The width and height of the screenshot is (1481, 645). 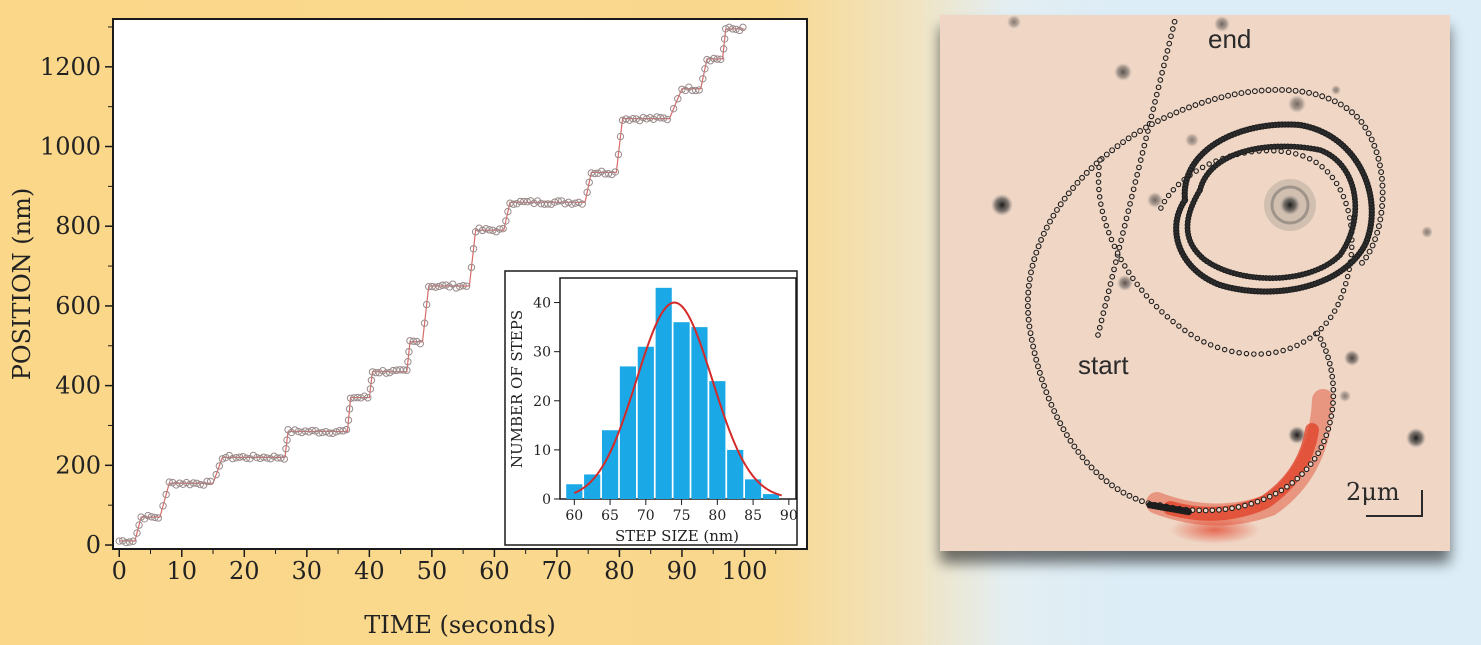 I want to click on x-tick-label: 10, so click(x=182, y=571).